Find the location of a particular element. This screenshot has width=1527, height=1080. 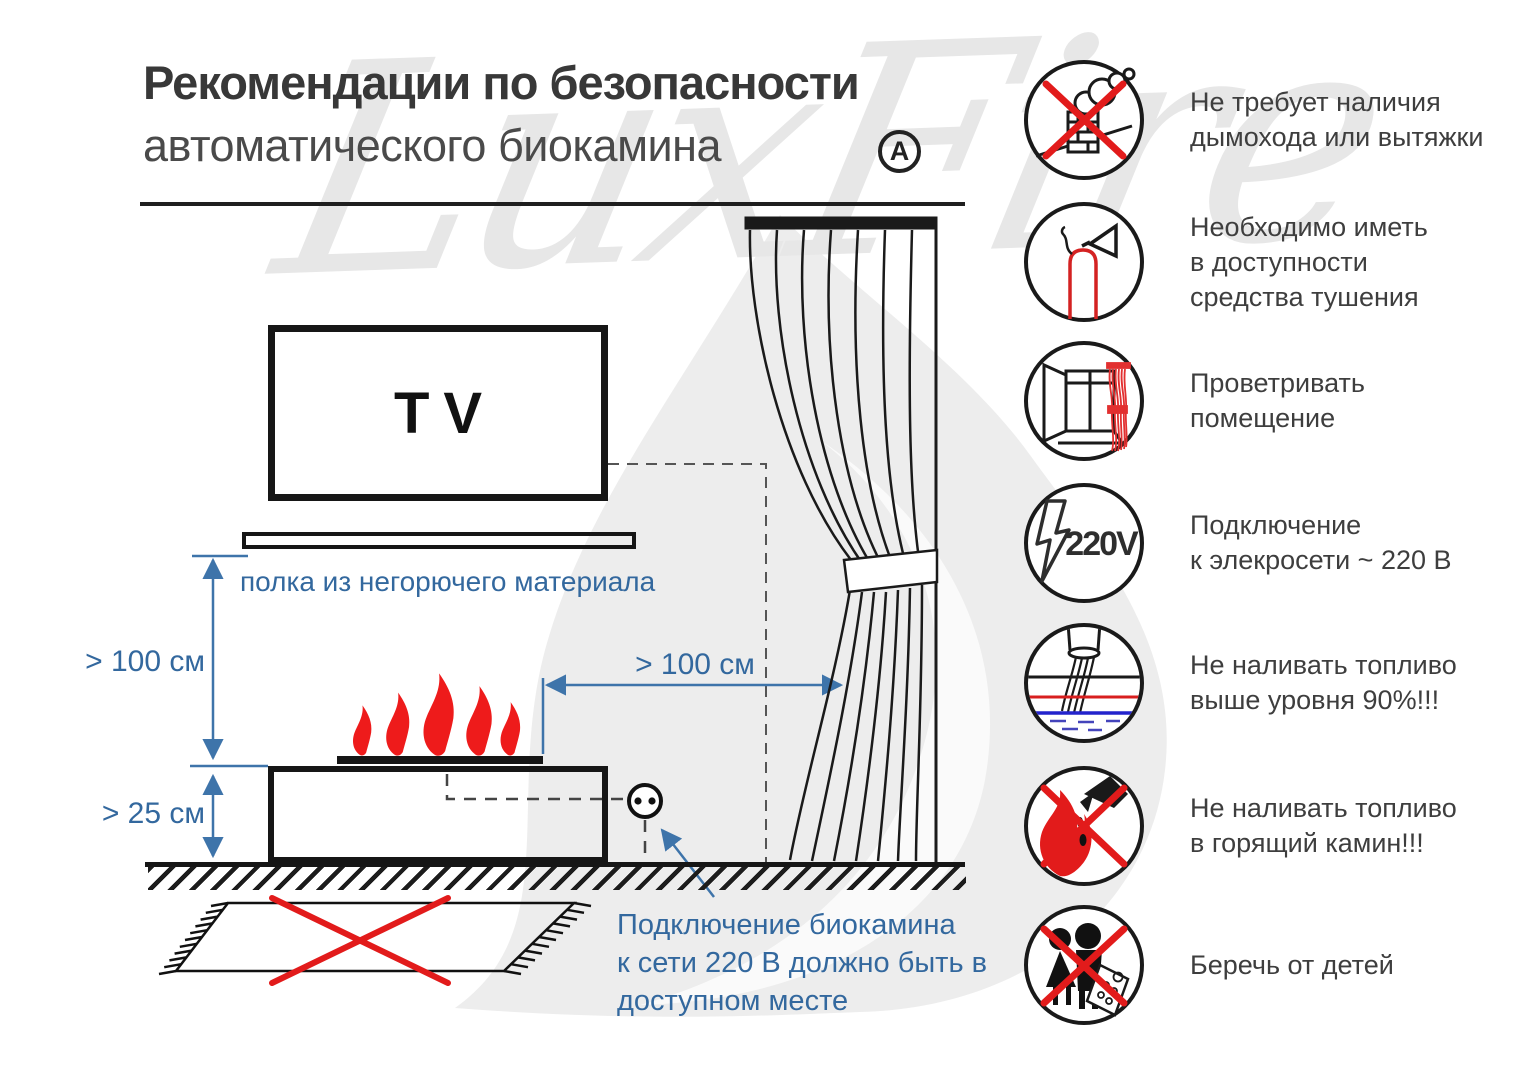

safety-item-no-refill: Не наливать топливо в горящий камин!!! is located at coordinates (1239, 826).